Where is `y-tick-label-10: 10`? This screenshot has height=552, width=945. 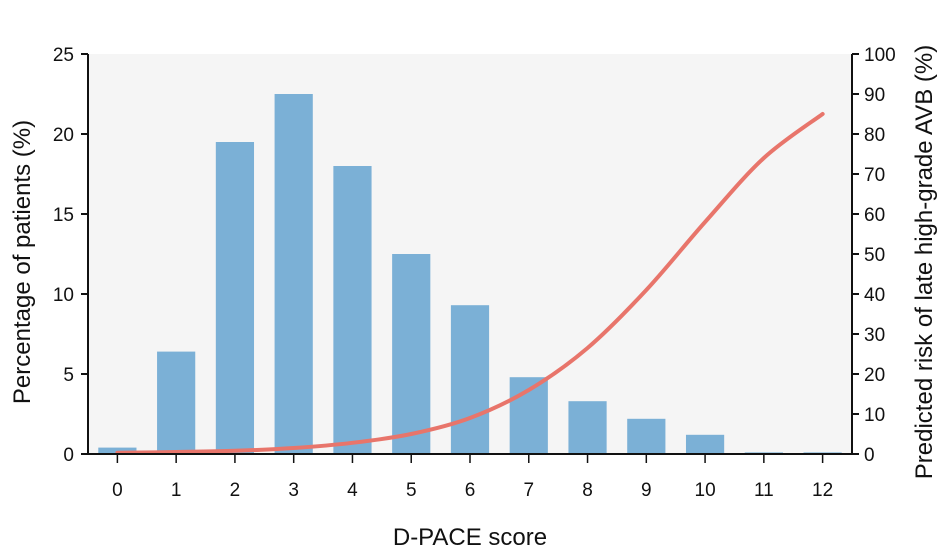
y-tick-label-10: 10 is located at coordinates (63, 295).